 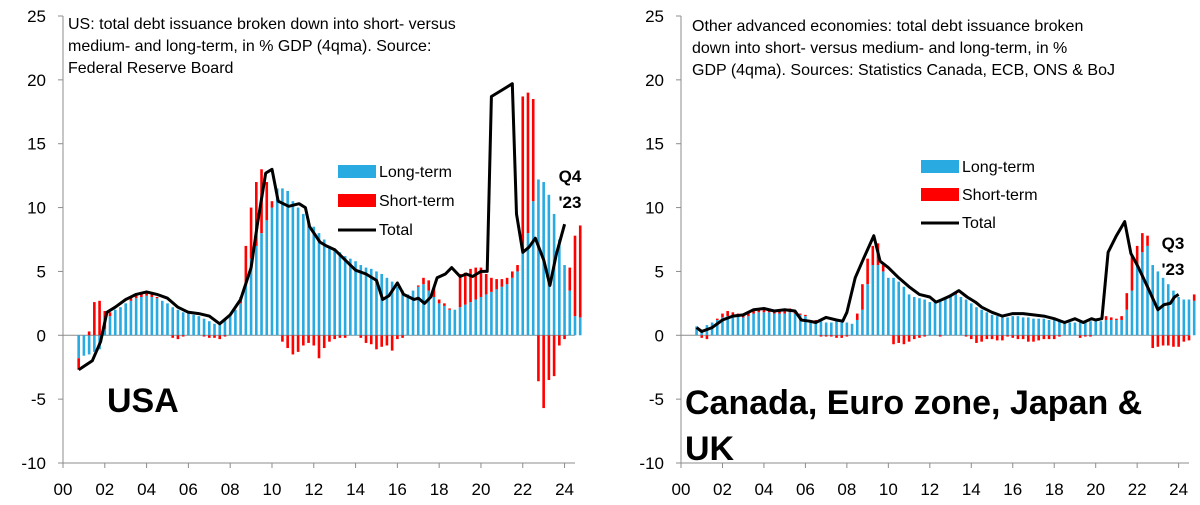 What do you see at coordinates (143, 401) in the screenshot?
I see `region-label: USA` at bounding box center [143, 401].